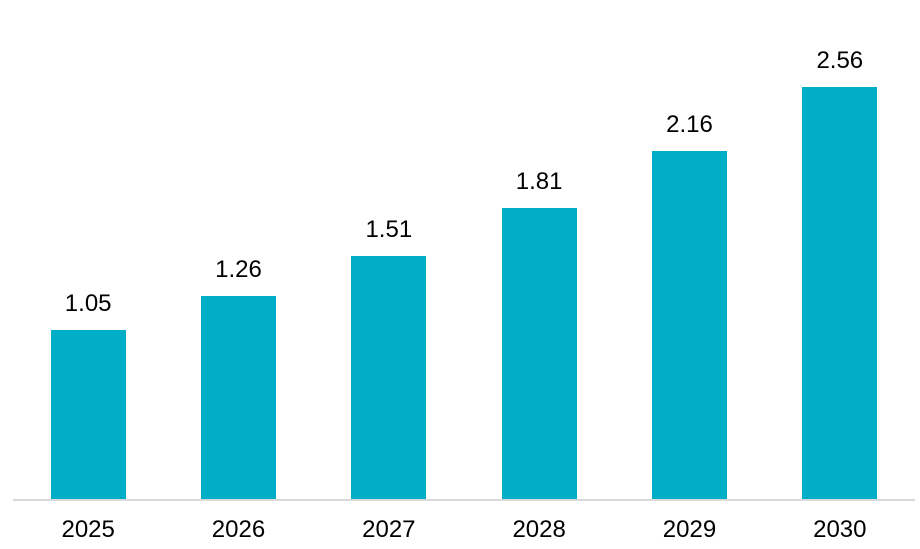  Describe the element at coordinates (389, 529) in the screenshot. I see `x-axis-tick-label: 2027` at that location.